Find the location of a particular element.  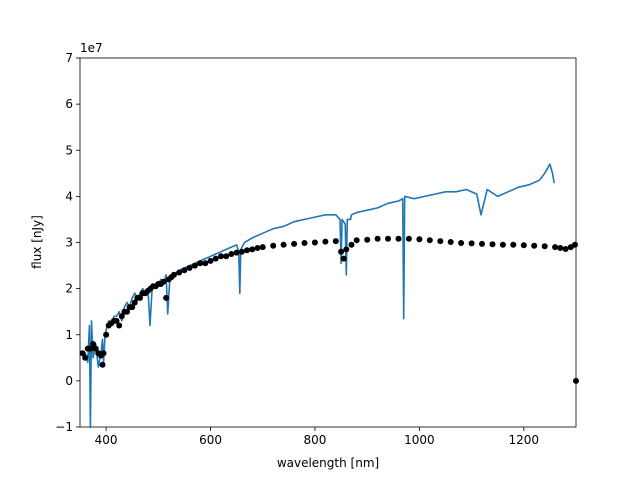

y-tick-label: 7 is located at coordinates (69, 58).